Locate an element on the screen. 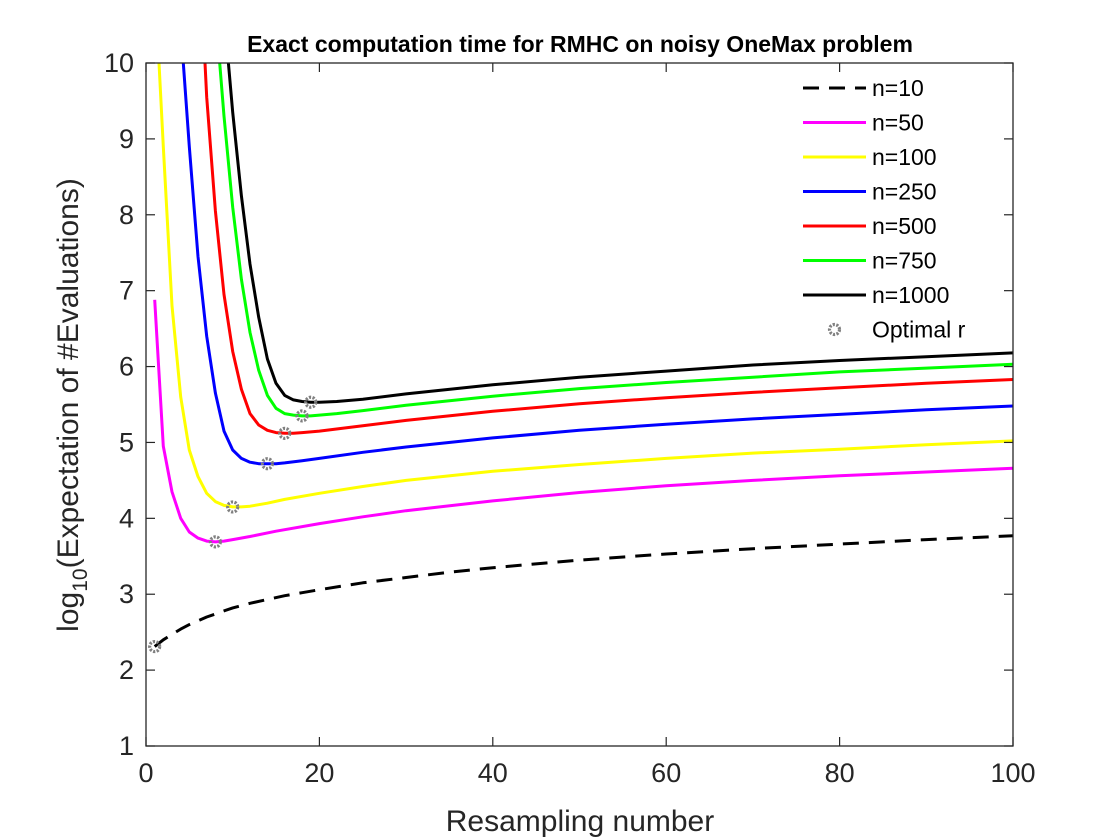  x-tick-label: 40 is located at coordinates (493, 773).